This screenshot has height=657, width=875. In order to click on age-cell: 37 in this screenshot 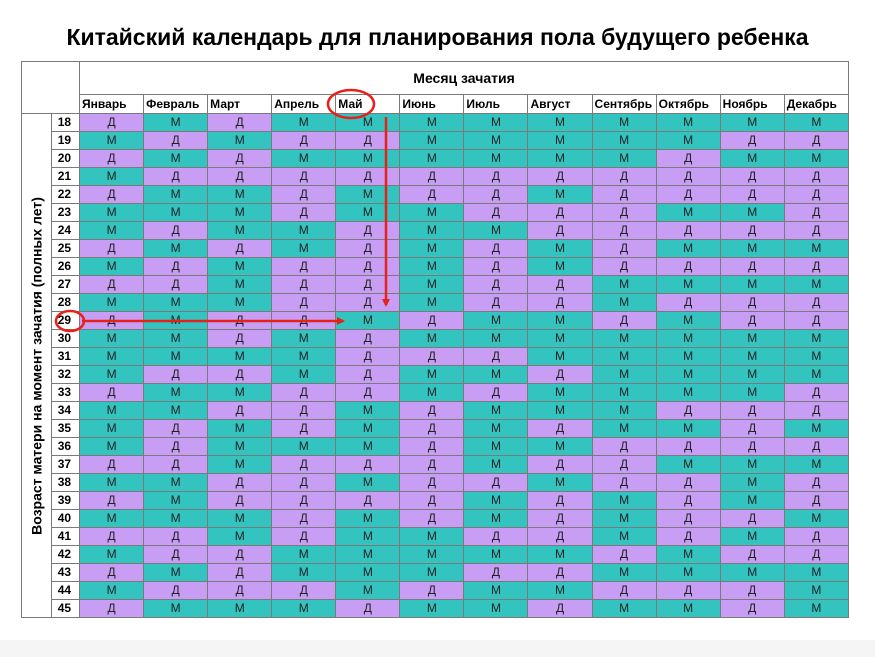, I will do `click(66, 464)`.